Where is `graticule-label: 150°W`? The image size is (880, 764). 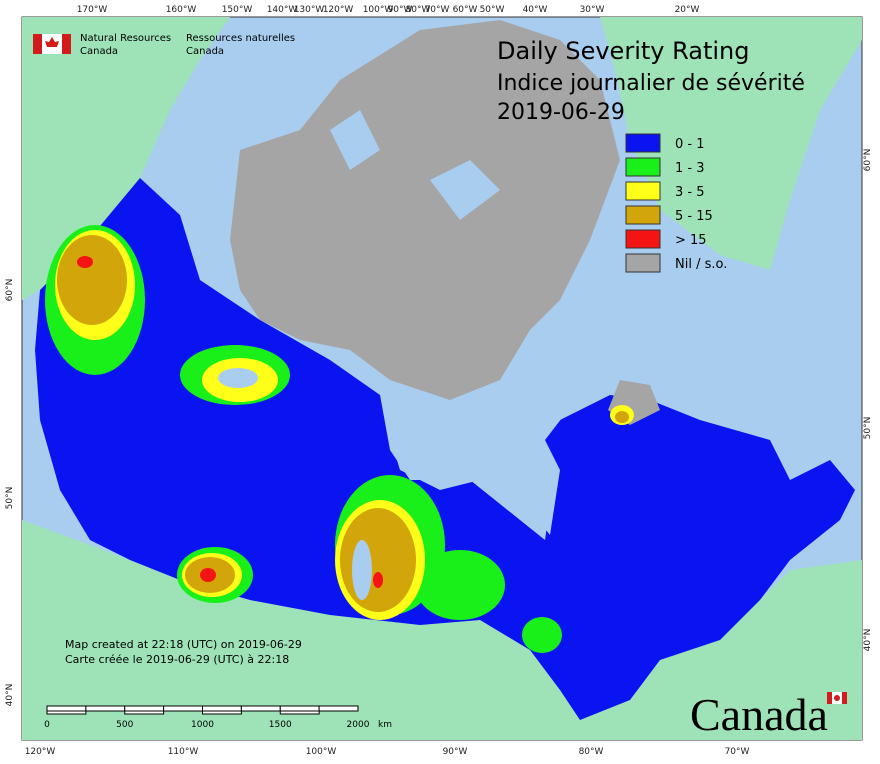
graticule-label: 150°W is located at coordinates (237, 10).